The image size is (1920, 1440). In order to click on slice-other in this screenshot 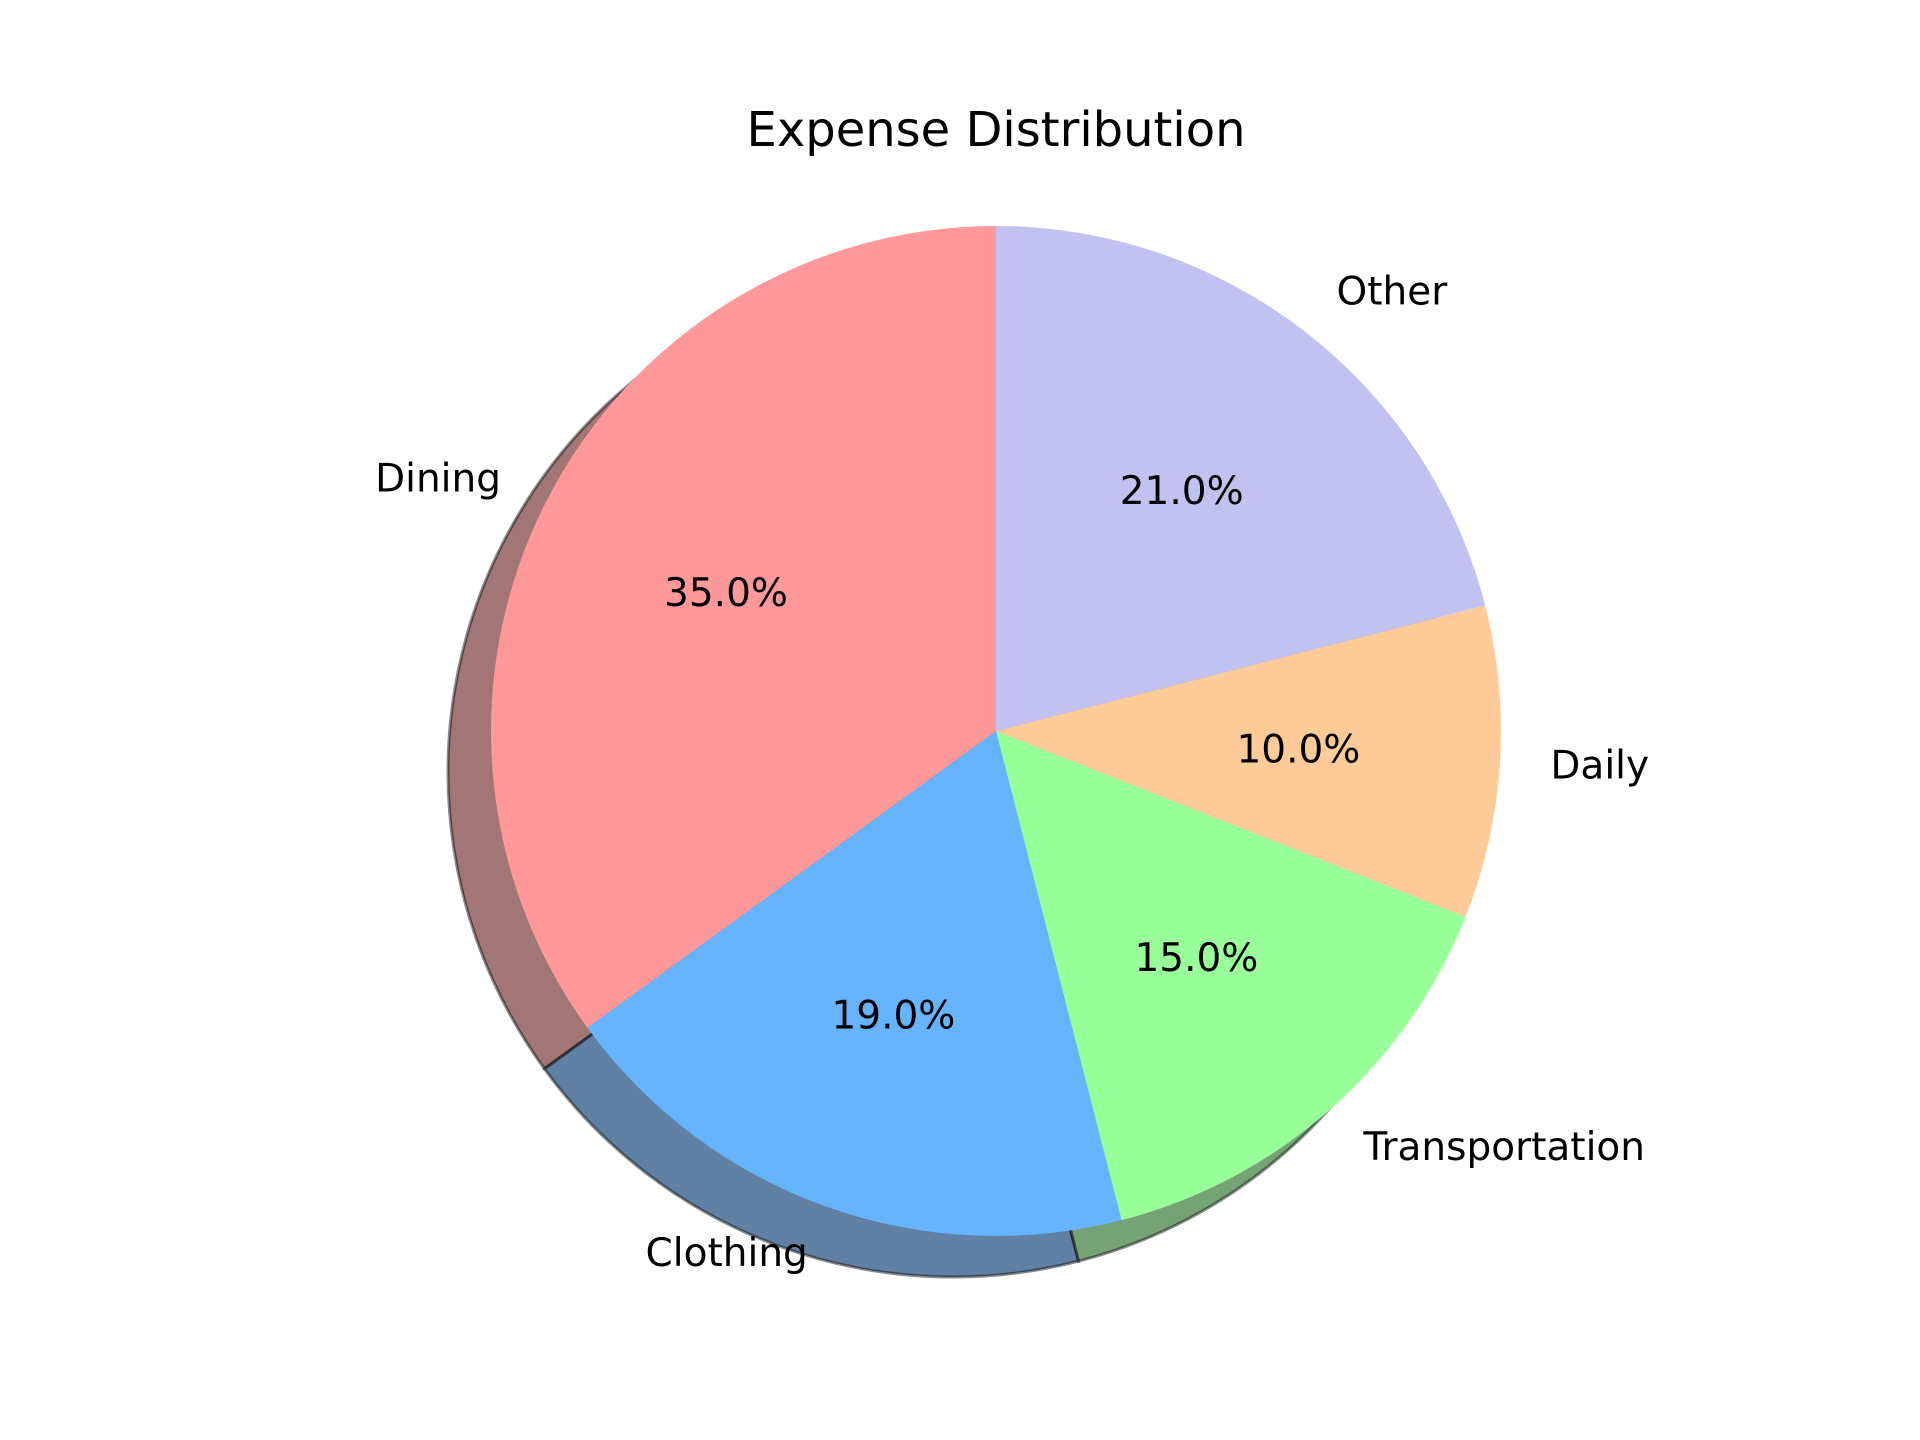, I will do `click(1241, 478)`.